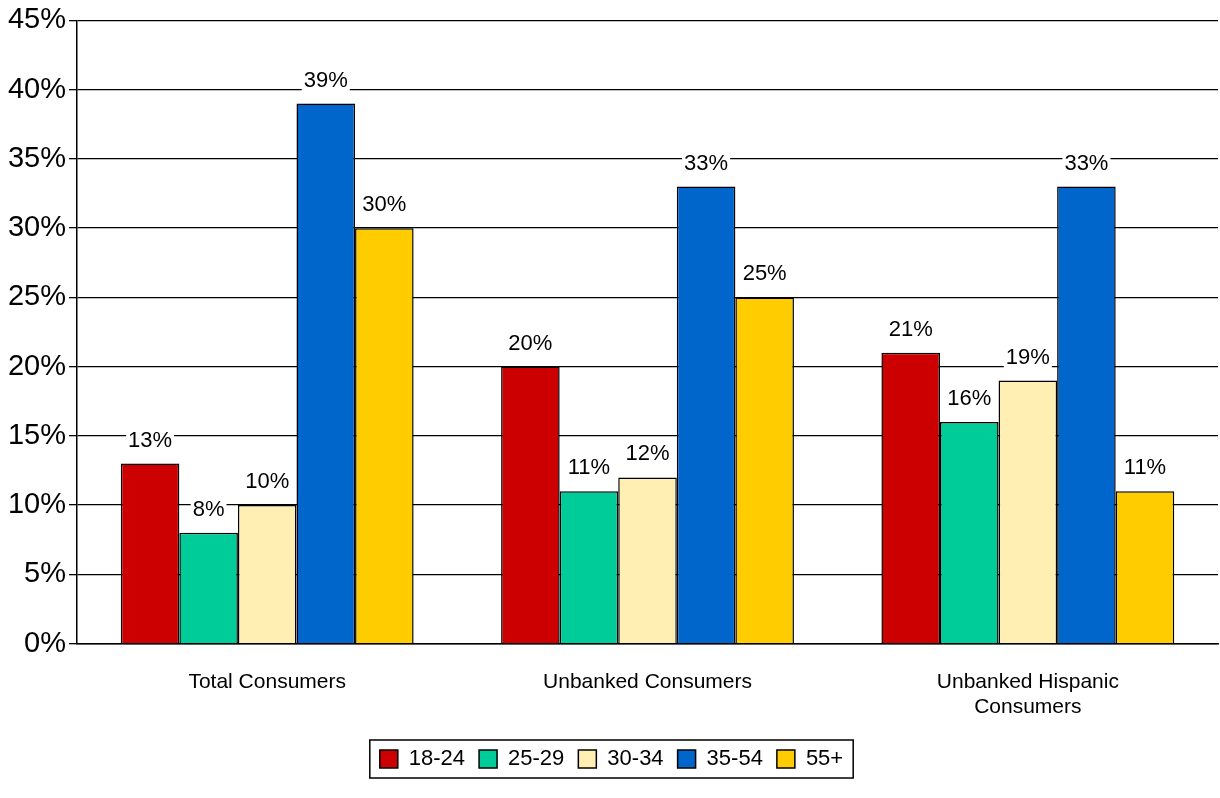 The image size is (1220, 798). I want to click on data-label: 16%, so click(969, 398).